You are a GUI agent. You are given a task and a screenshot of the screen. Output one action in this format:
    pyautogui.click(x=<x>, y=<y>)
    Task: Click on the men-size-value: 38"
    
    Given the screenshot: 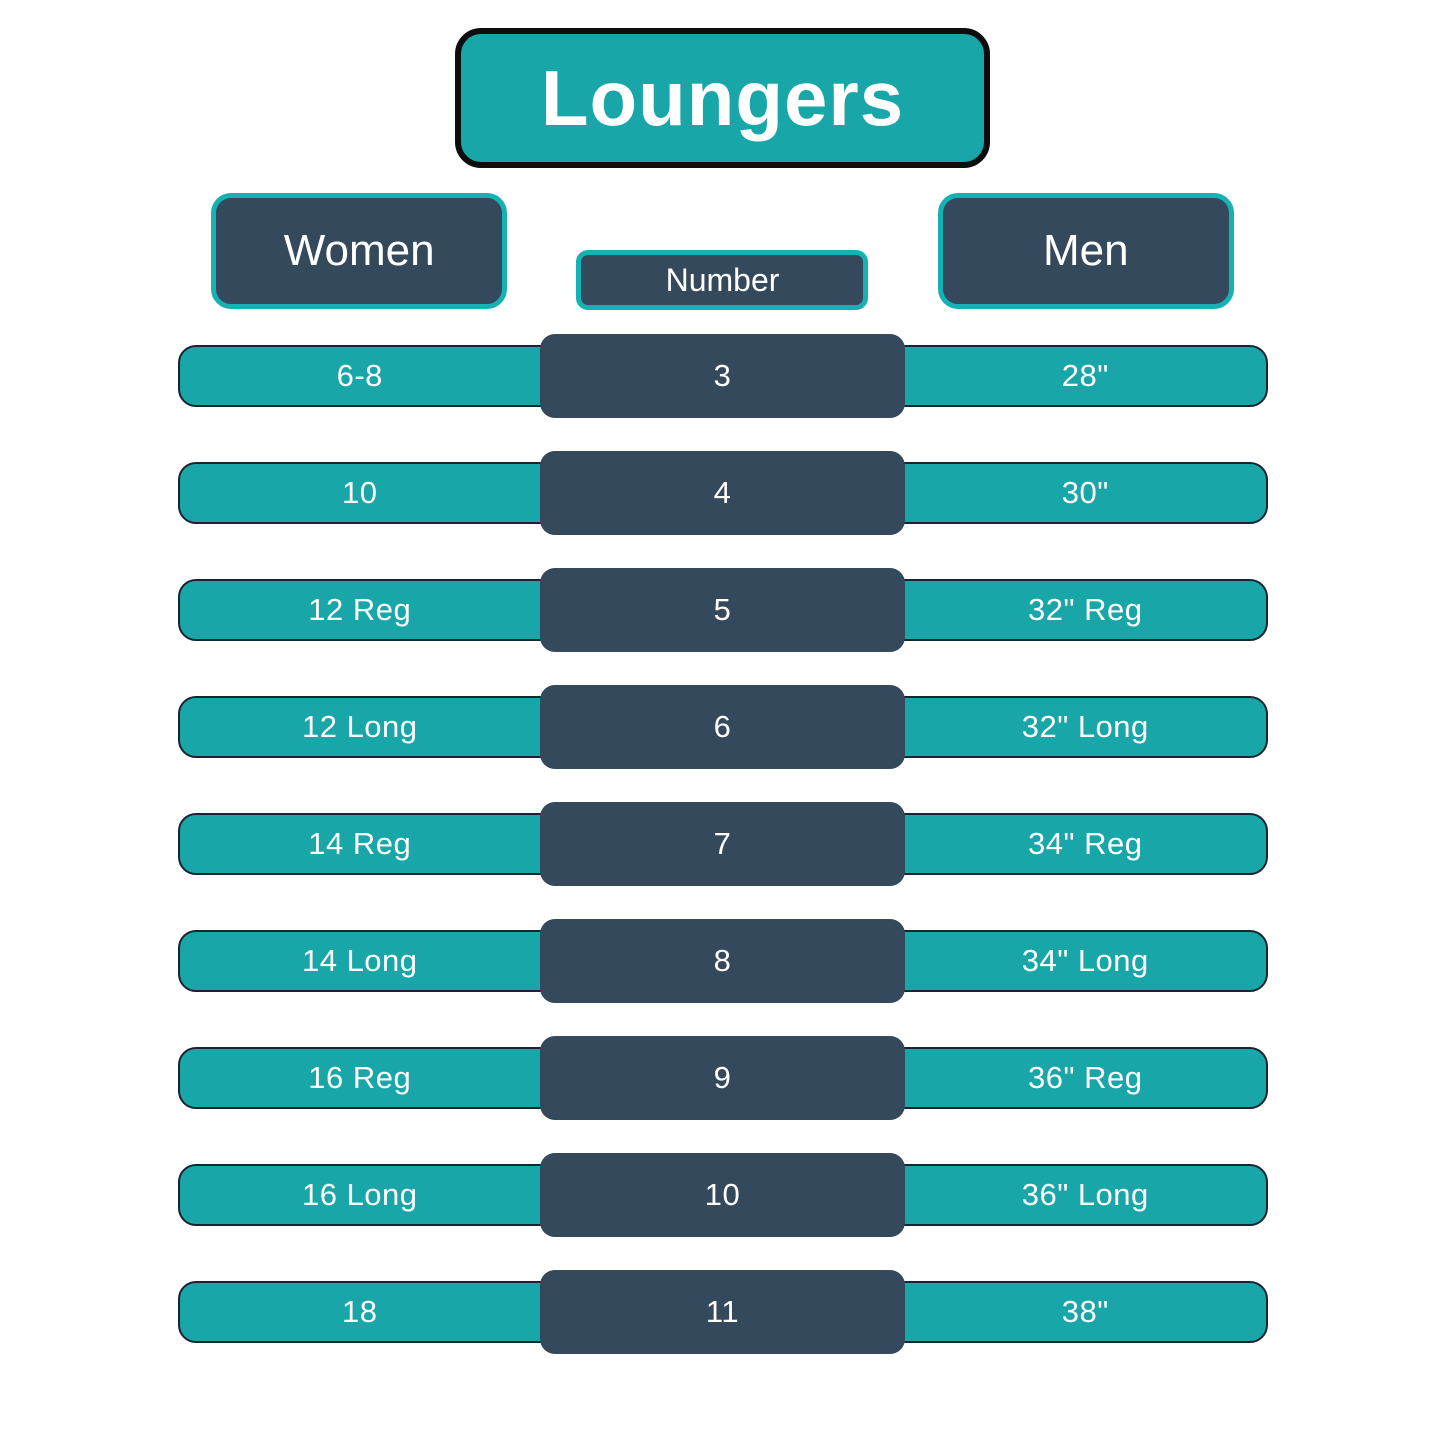 What is the action you would take?
    pyautogui.click(x=1085, y=1311)
    